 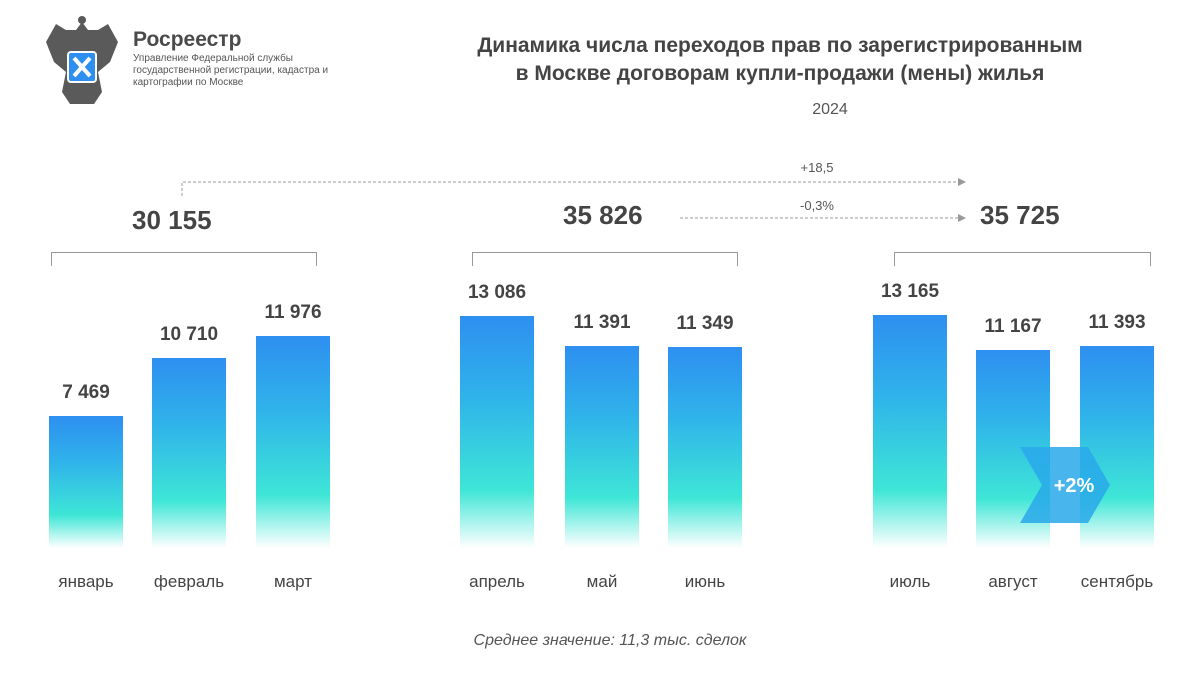 What do you see at coordinates (189, 453) in the screenshot?
I see `bar-февраль` at bounding box center [189, 453].